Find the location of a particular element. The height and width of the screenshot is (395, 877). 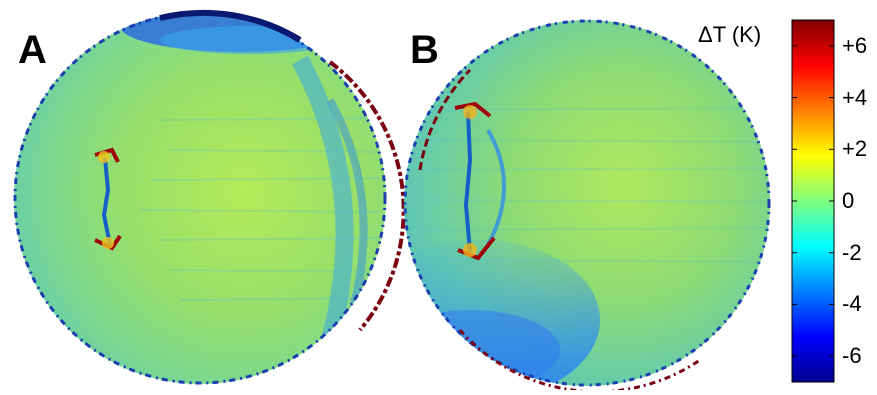

colorbar-tick-label: +6 is located at coordinates (855, 45).